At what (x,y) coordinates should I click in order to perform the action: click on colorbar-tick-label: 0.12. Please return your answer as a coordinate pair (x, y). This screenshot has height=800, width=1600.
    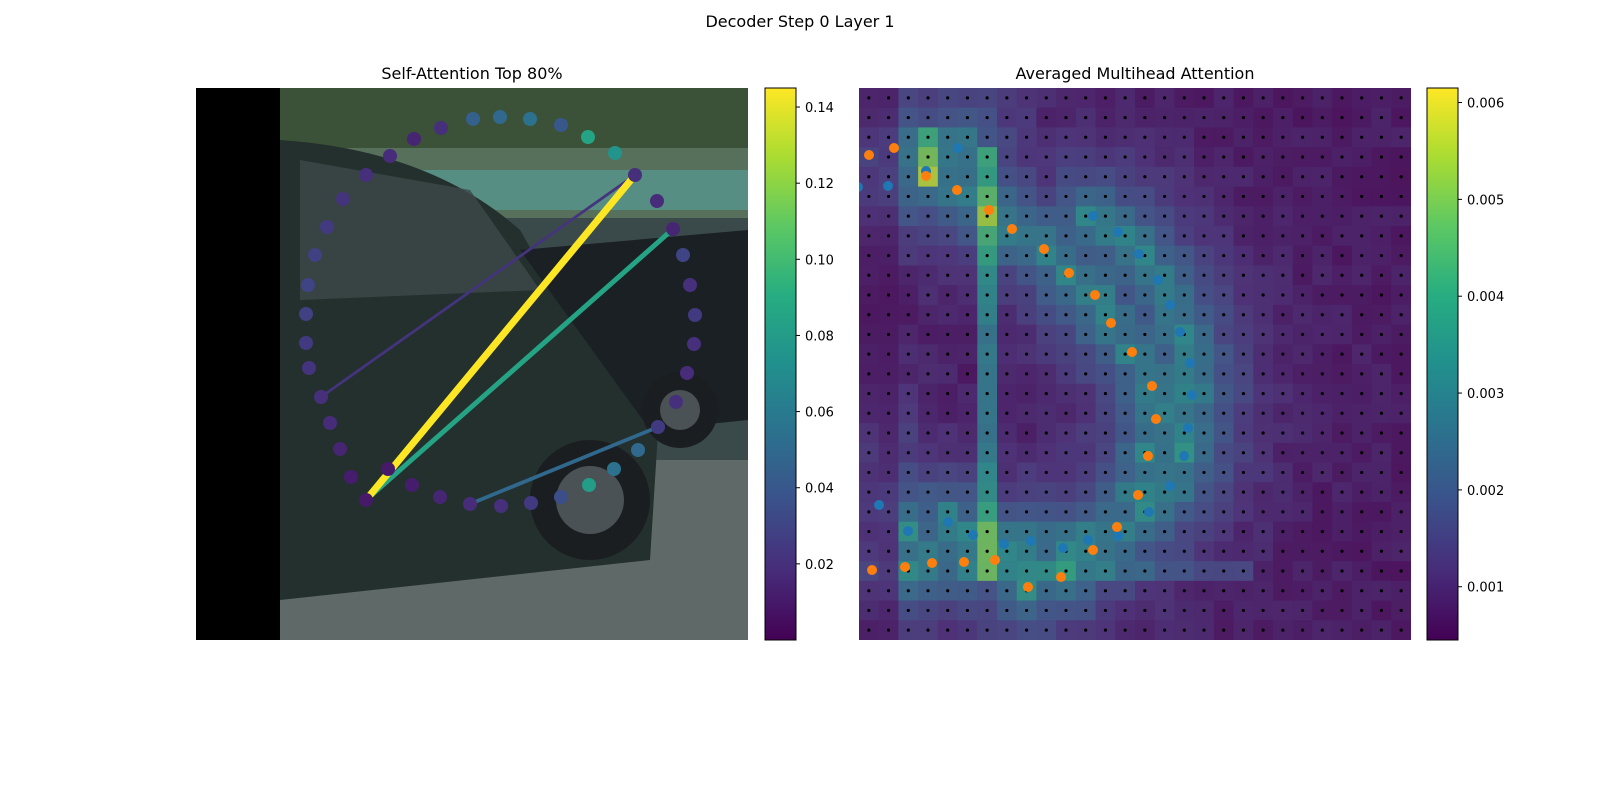
    Looking at the image, I should click on (819, 184).